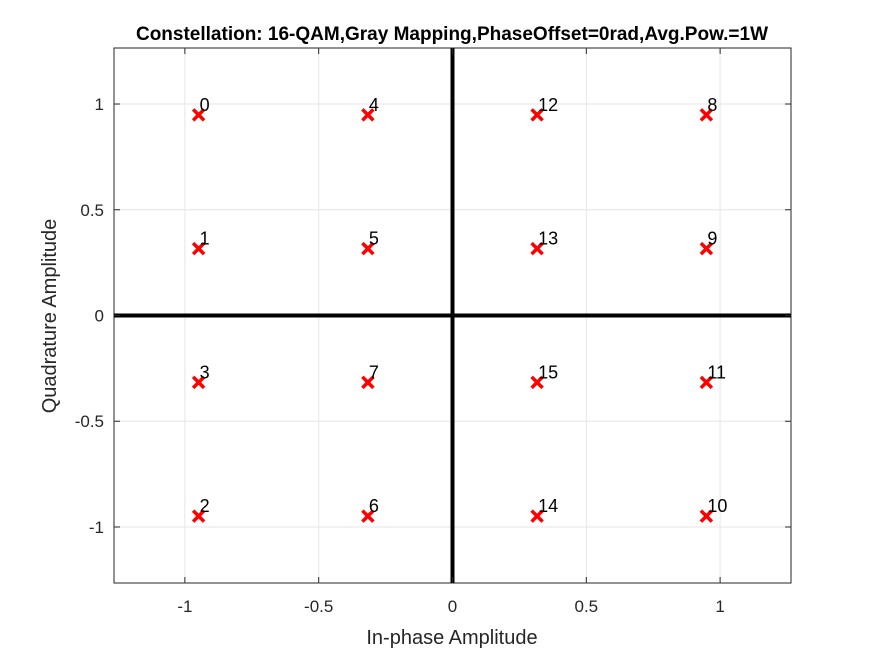 The image size is (875, 661). What do you see at coordinates (374, 506) in the screenshot?
I see `point-label: 6` at bounding box center [374, 506].